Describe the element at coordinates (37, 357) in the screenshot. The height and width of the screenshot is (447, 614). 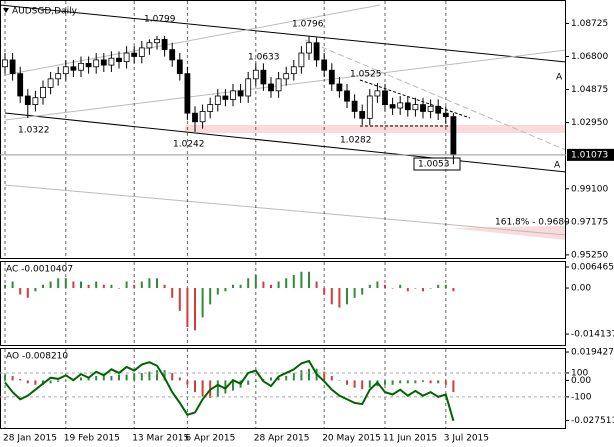
I see `pane-title: AO -0.008210` at that location.